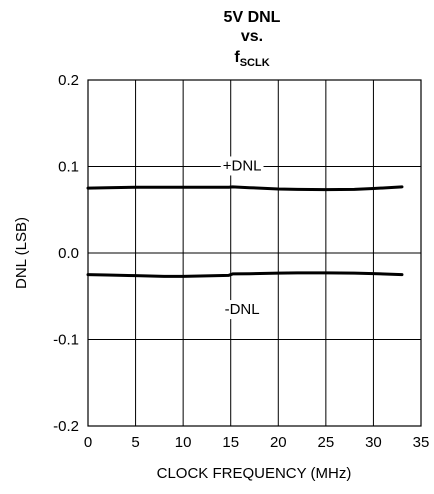  I want to click on annotation-1: +DNL, so click(242, 166).